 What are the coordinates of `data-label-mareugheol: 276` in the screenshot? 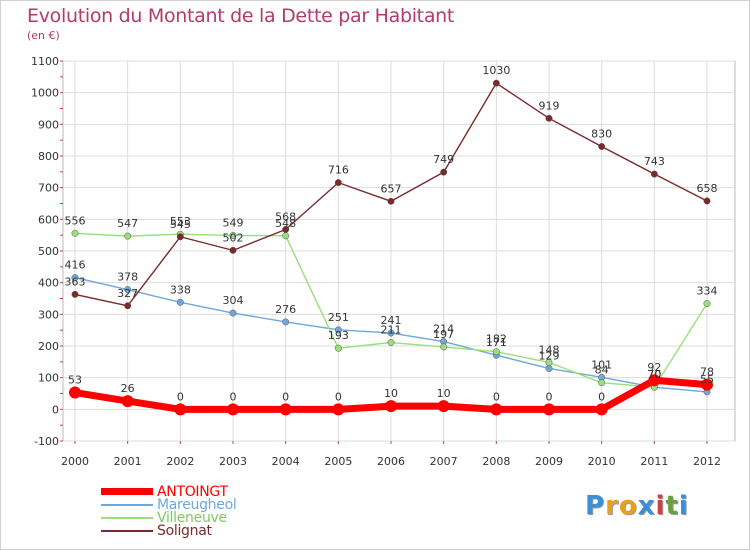 It's located at (285, 309).